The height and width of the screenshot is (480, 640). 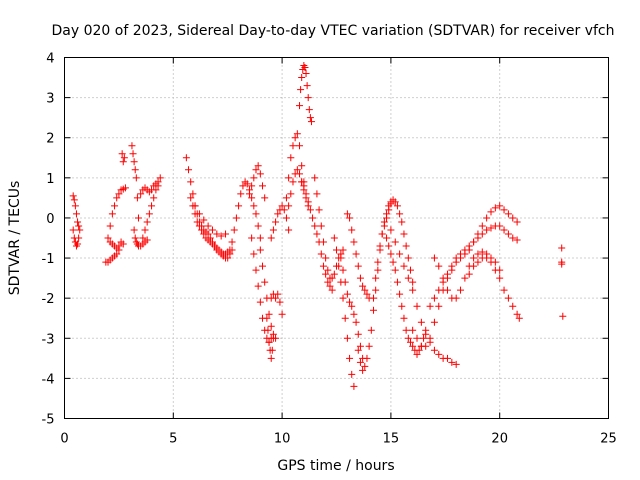 I want to click on y-tick-label: -1, so click(x=48, y=259).